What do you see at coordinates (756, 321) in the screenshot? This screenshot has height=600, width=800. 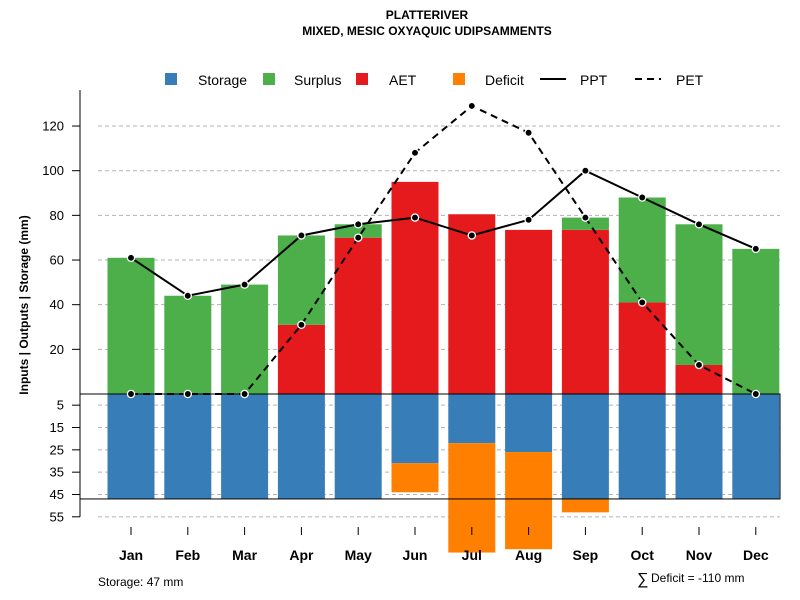 I see `bar-surplus-dec` at bounding box center [756, 321].